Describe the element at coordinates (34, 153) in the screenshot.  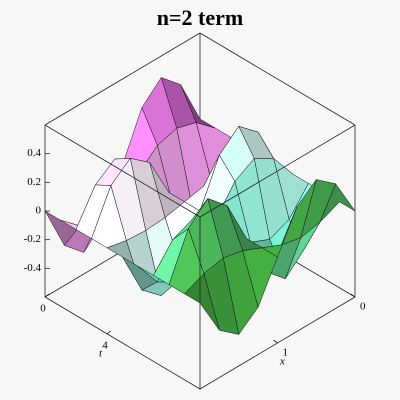
I see `z-tick-label: 0.4` at that location.